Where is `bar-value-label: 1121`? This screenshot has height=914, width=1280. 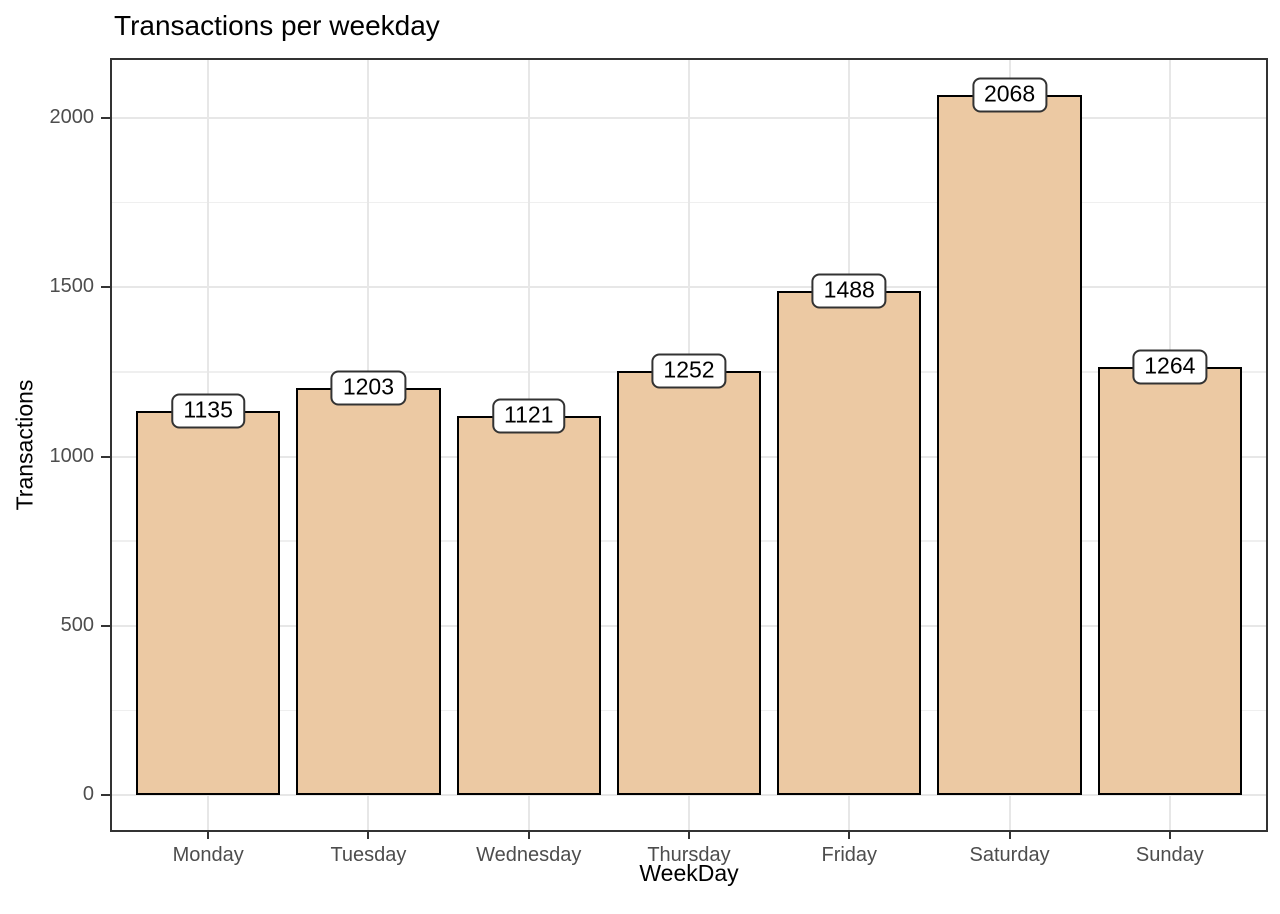 bar-value-label: 1121 is located at coordinates (528, 416).